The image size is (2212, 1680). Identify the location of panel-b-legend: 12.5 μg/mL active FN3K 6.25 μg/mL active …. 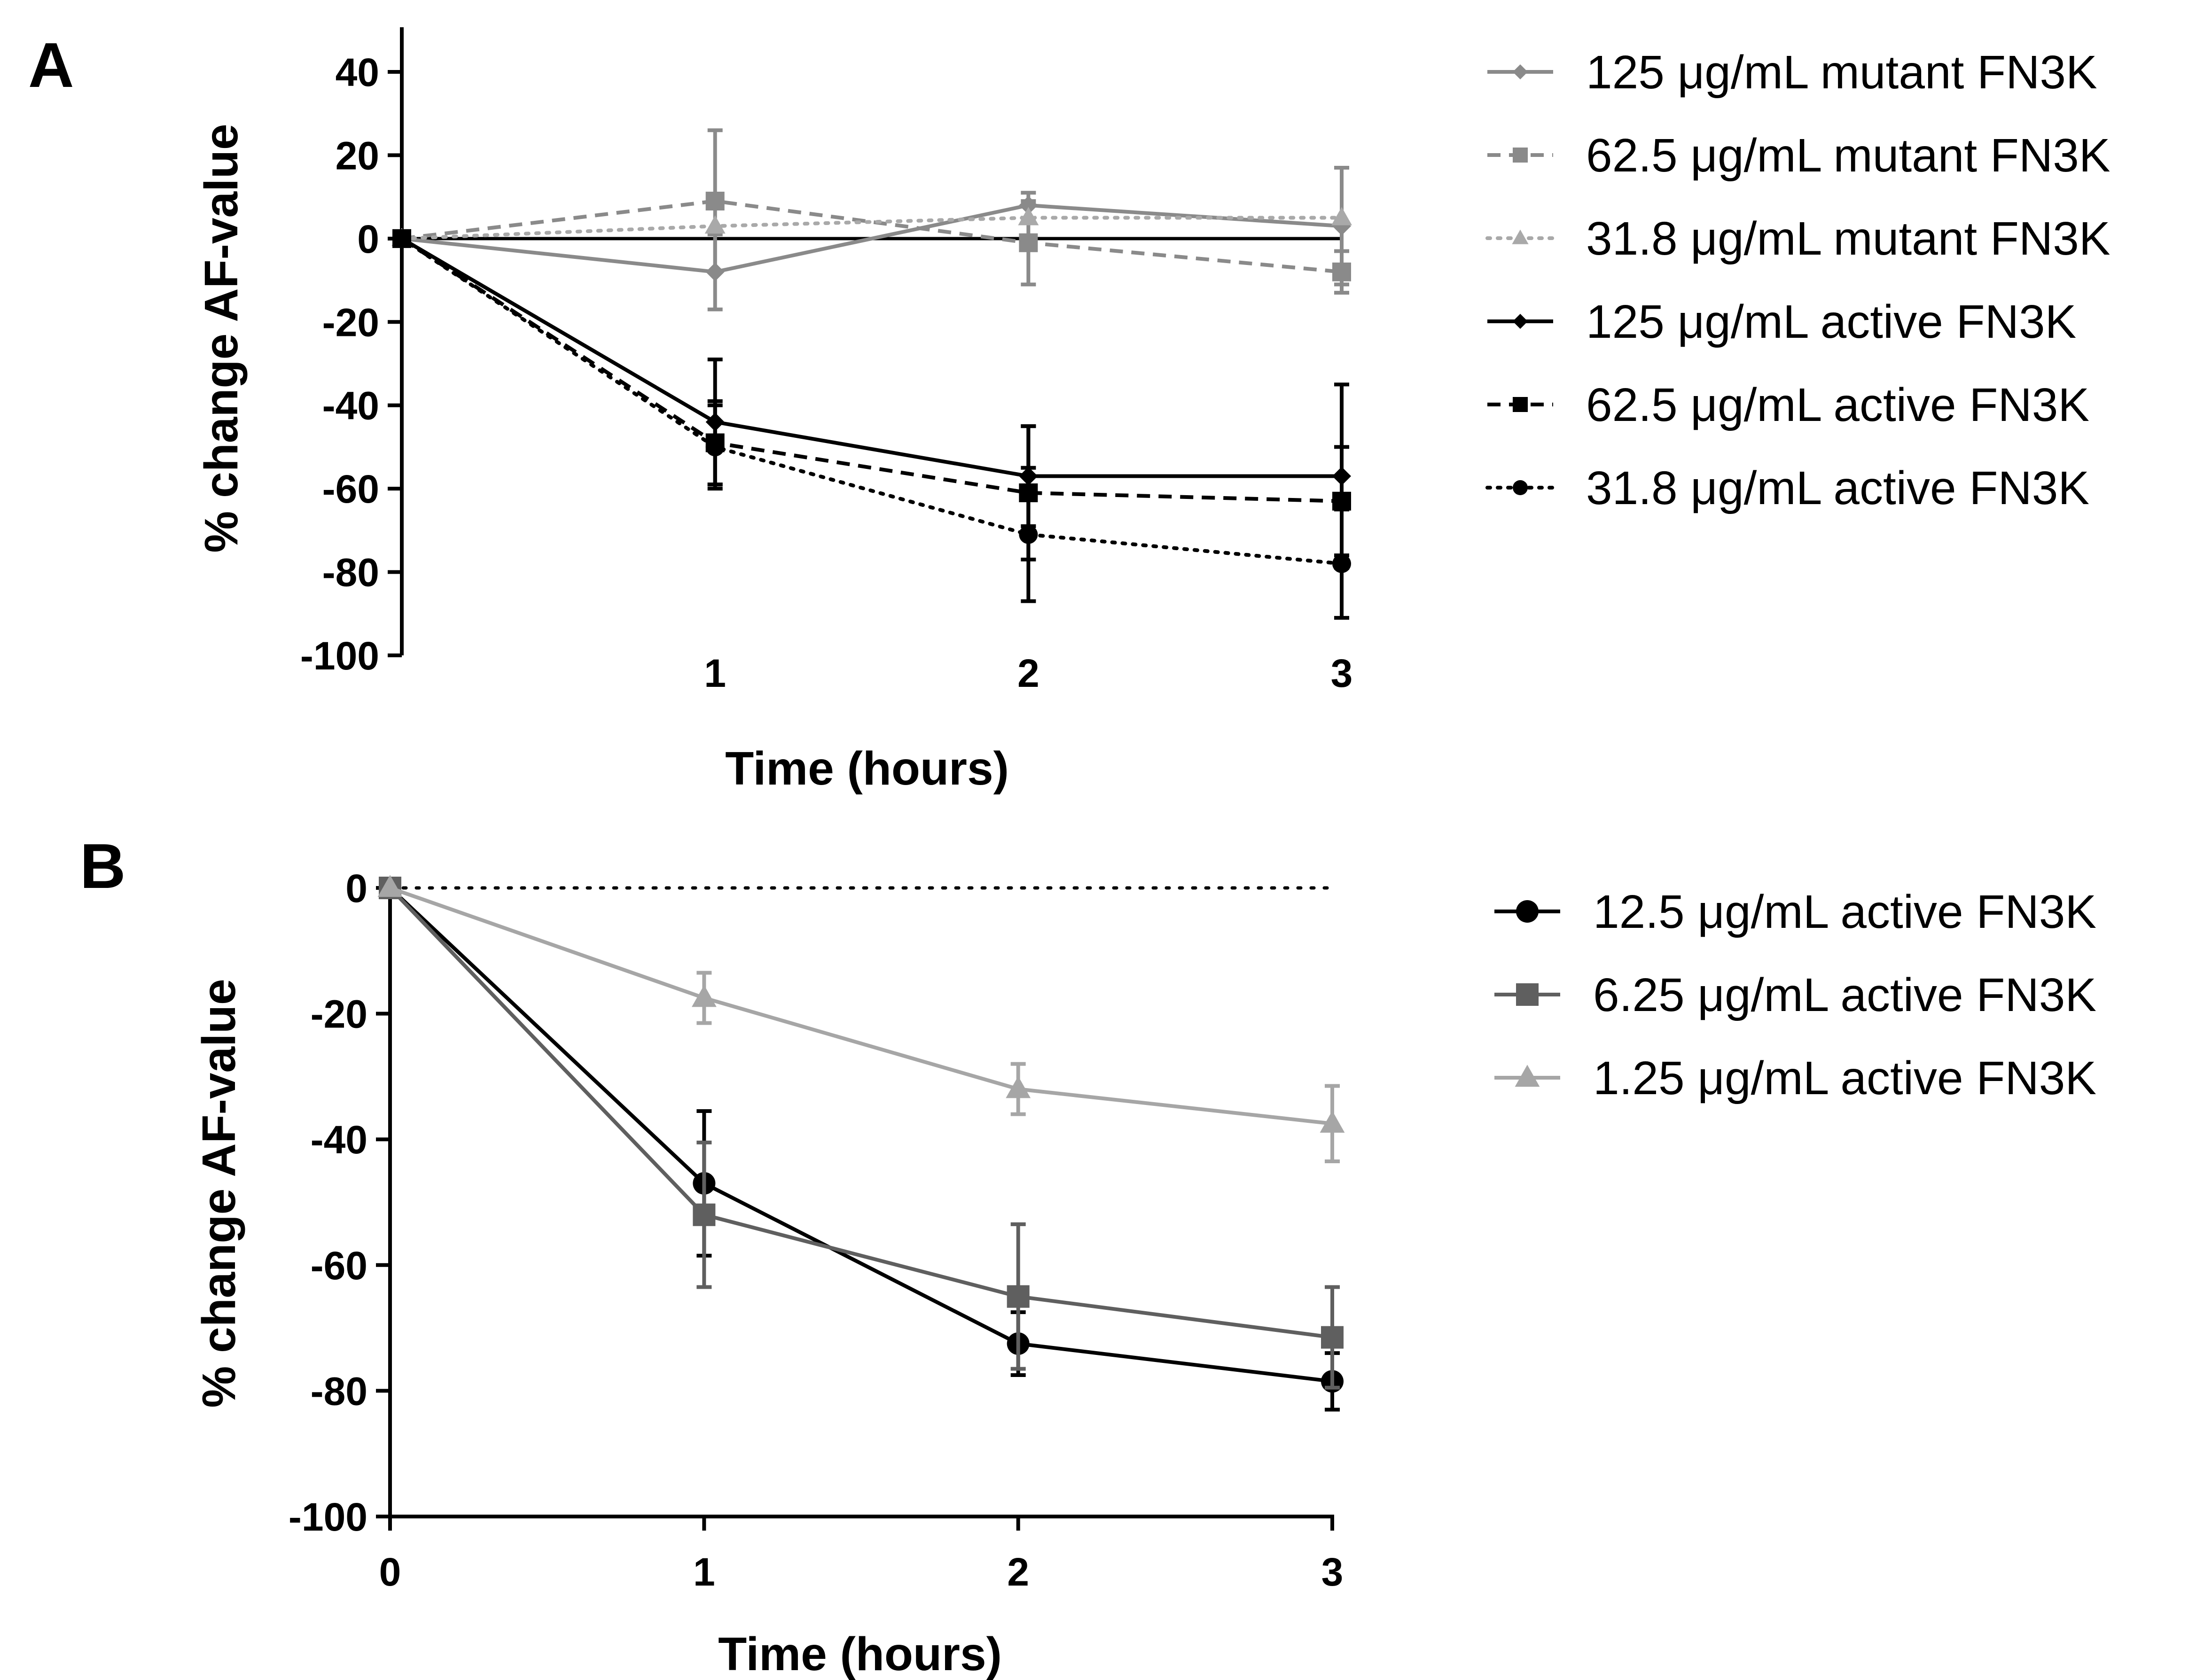
(1795, 995).